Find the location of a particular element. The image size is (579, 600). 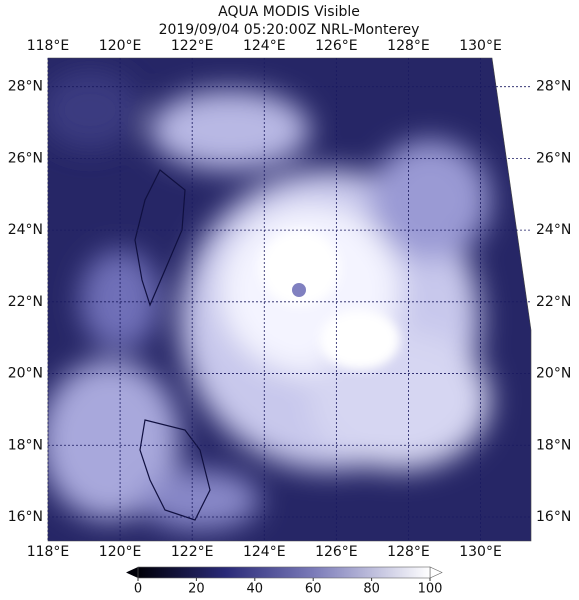

lat-label-right: 28°N is located at coordinates (553, 87).